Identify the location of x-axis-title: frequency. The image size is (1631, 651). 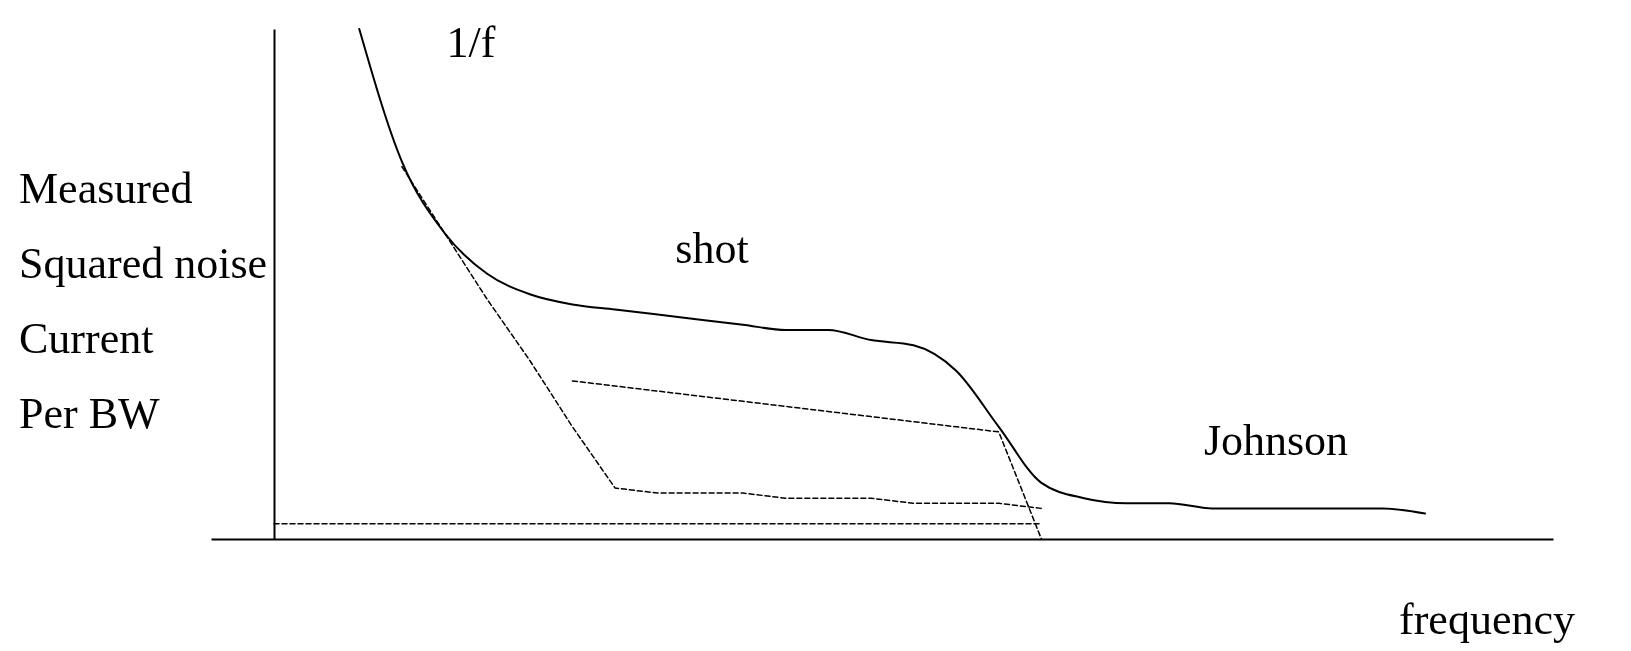
(1487, 619).